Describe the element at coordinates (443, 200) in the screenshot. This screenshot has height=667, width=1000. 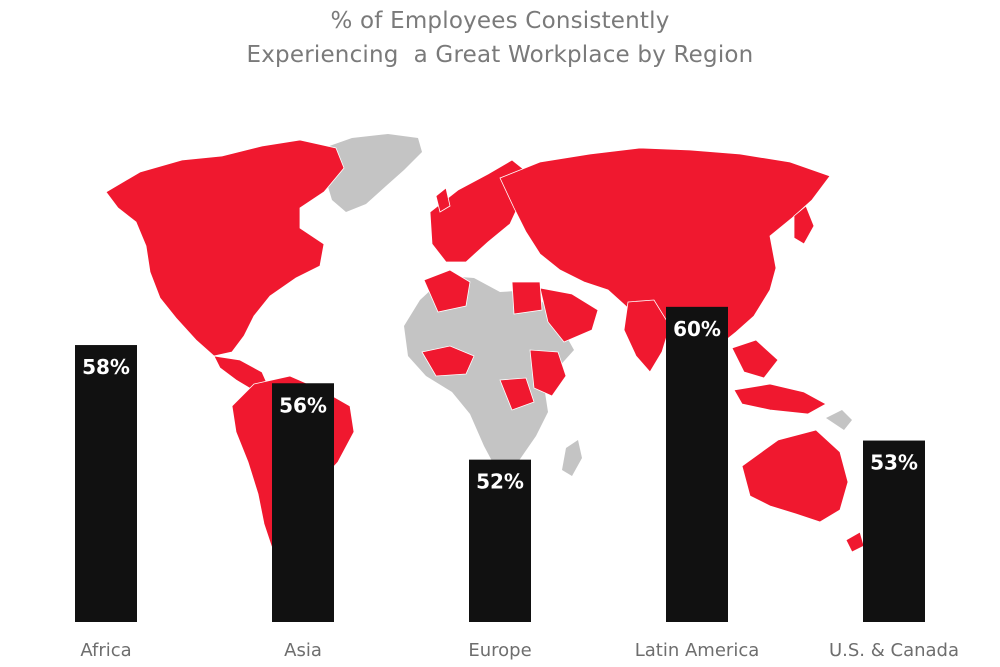
I see `map-region-uk` at that location.